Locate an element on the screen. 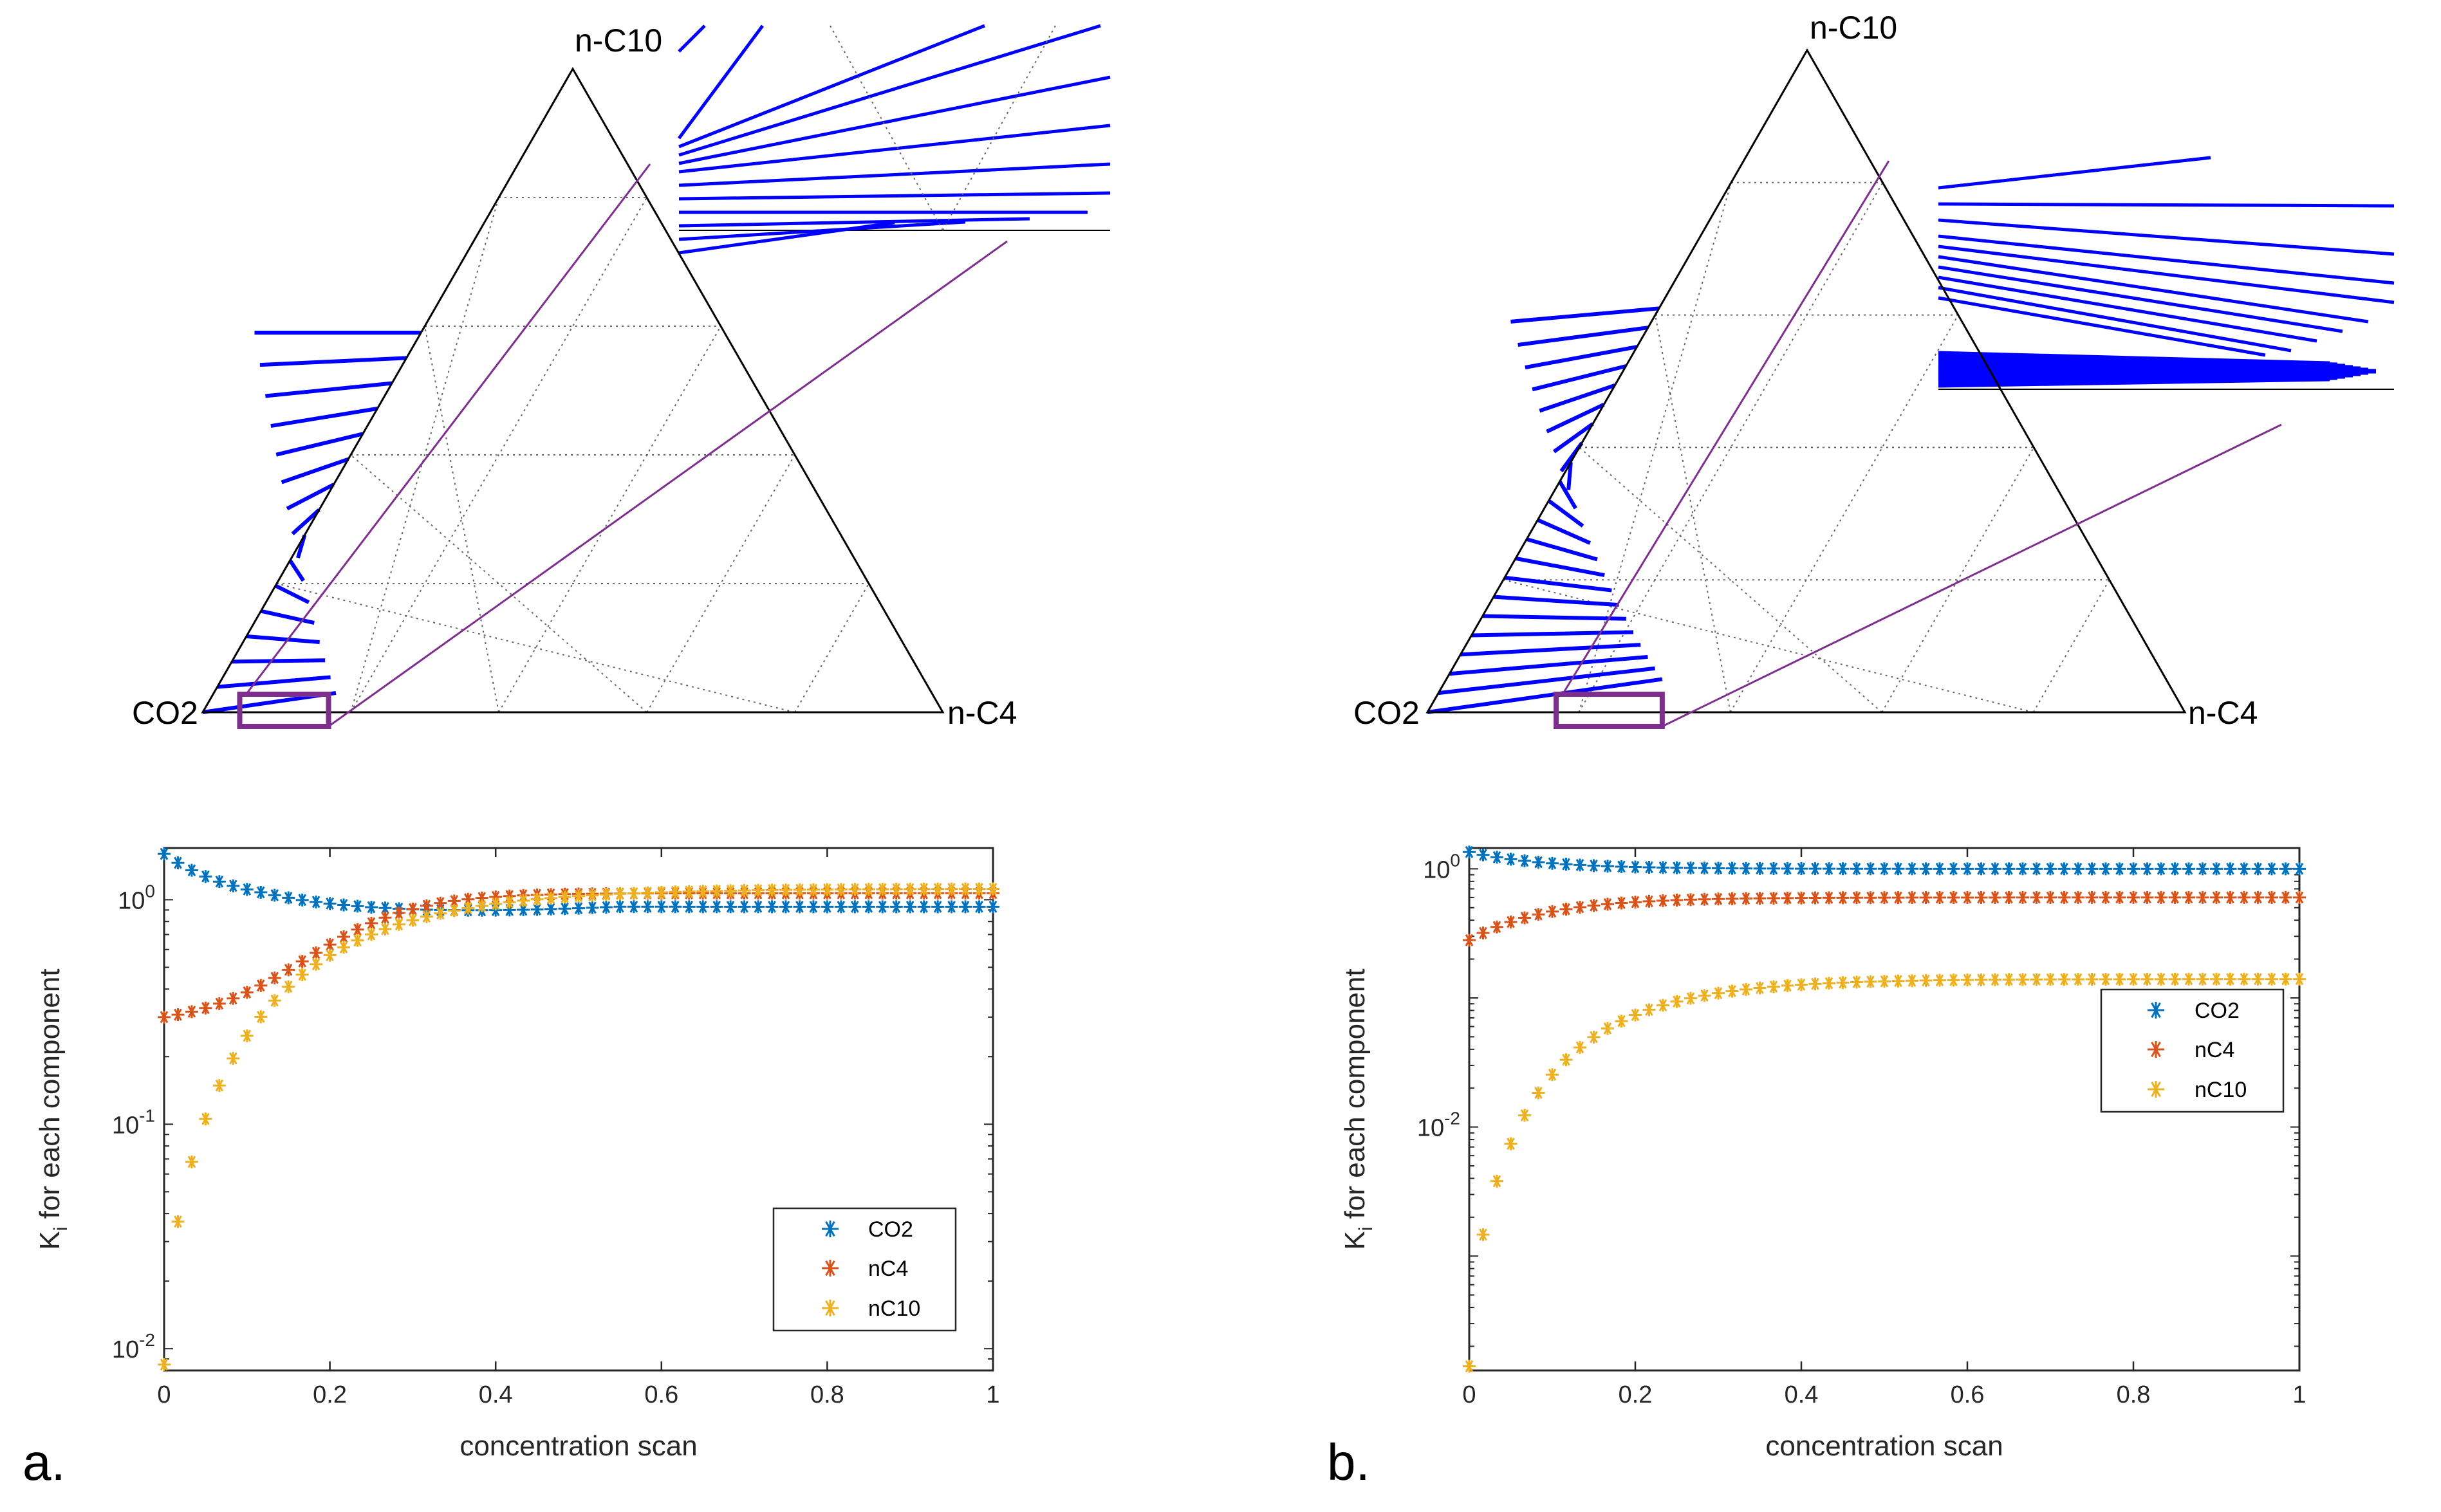  vertex-label-nc4: n-C4 is located at coordinates (2223, 713).